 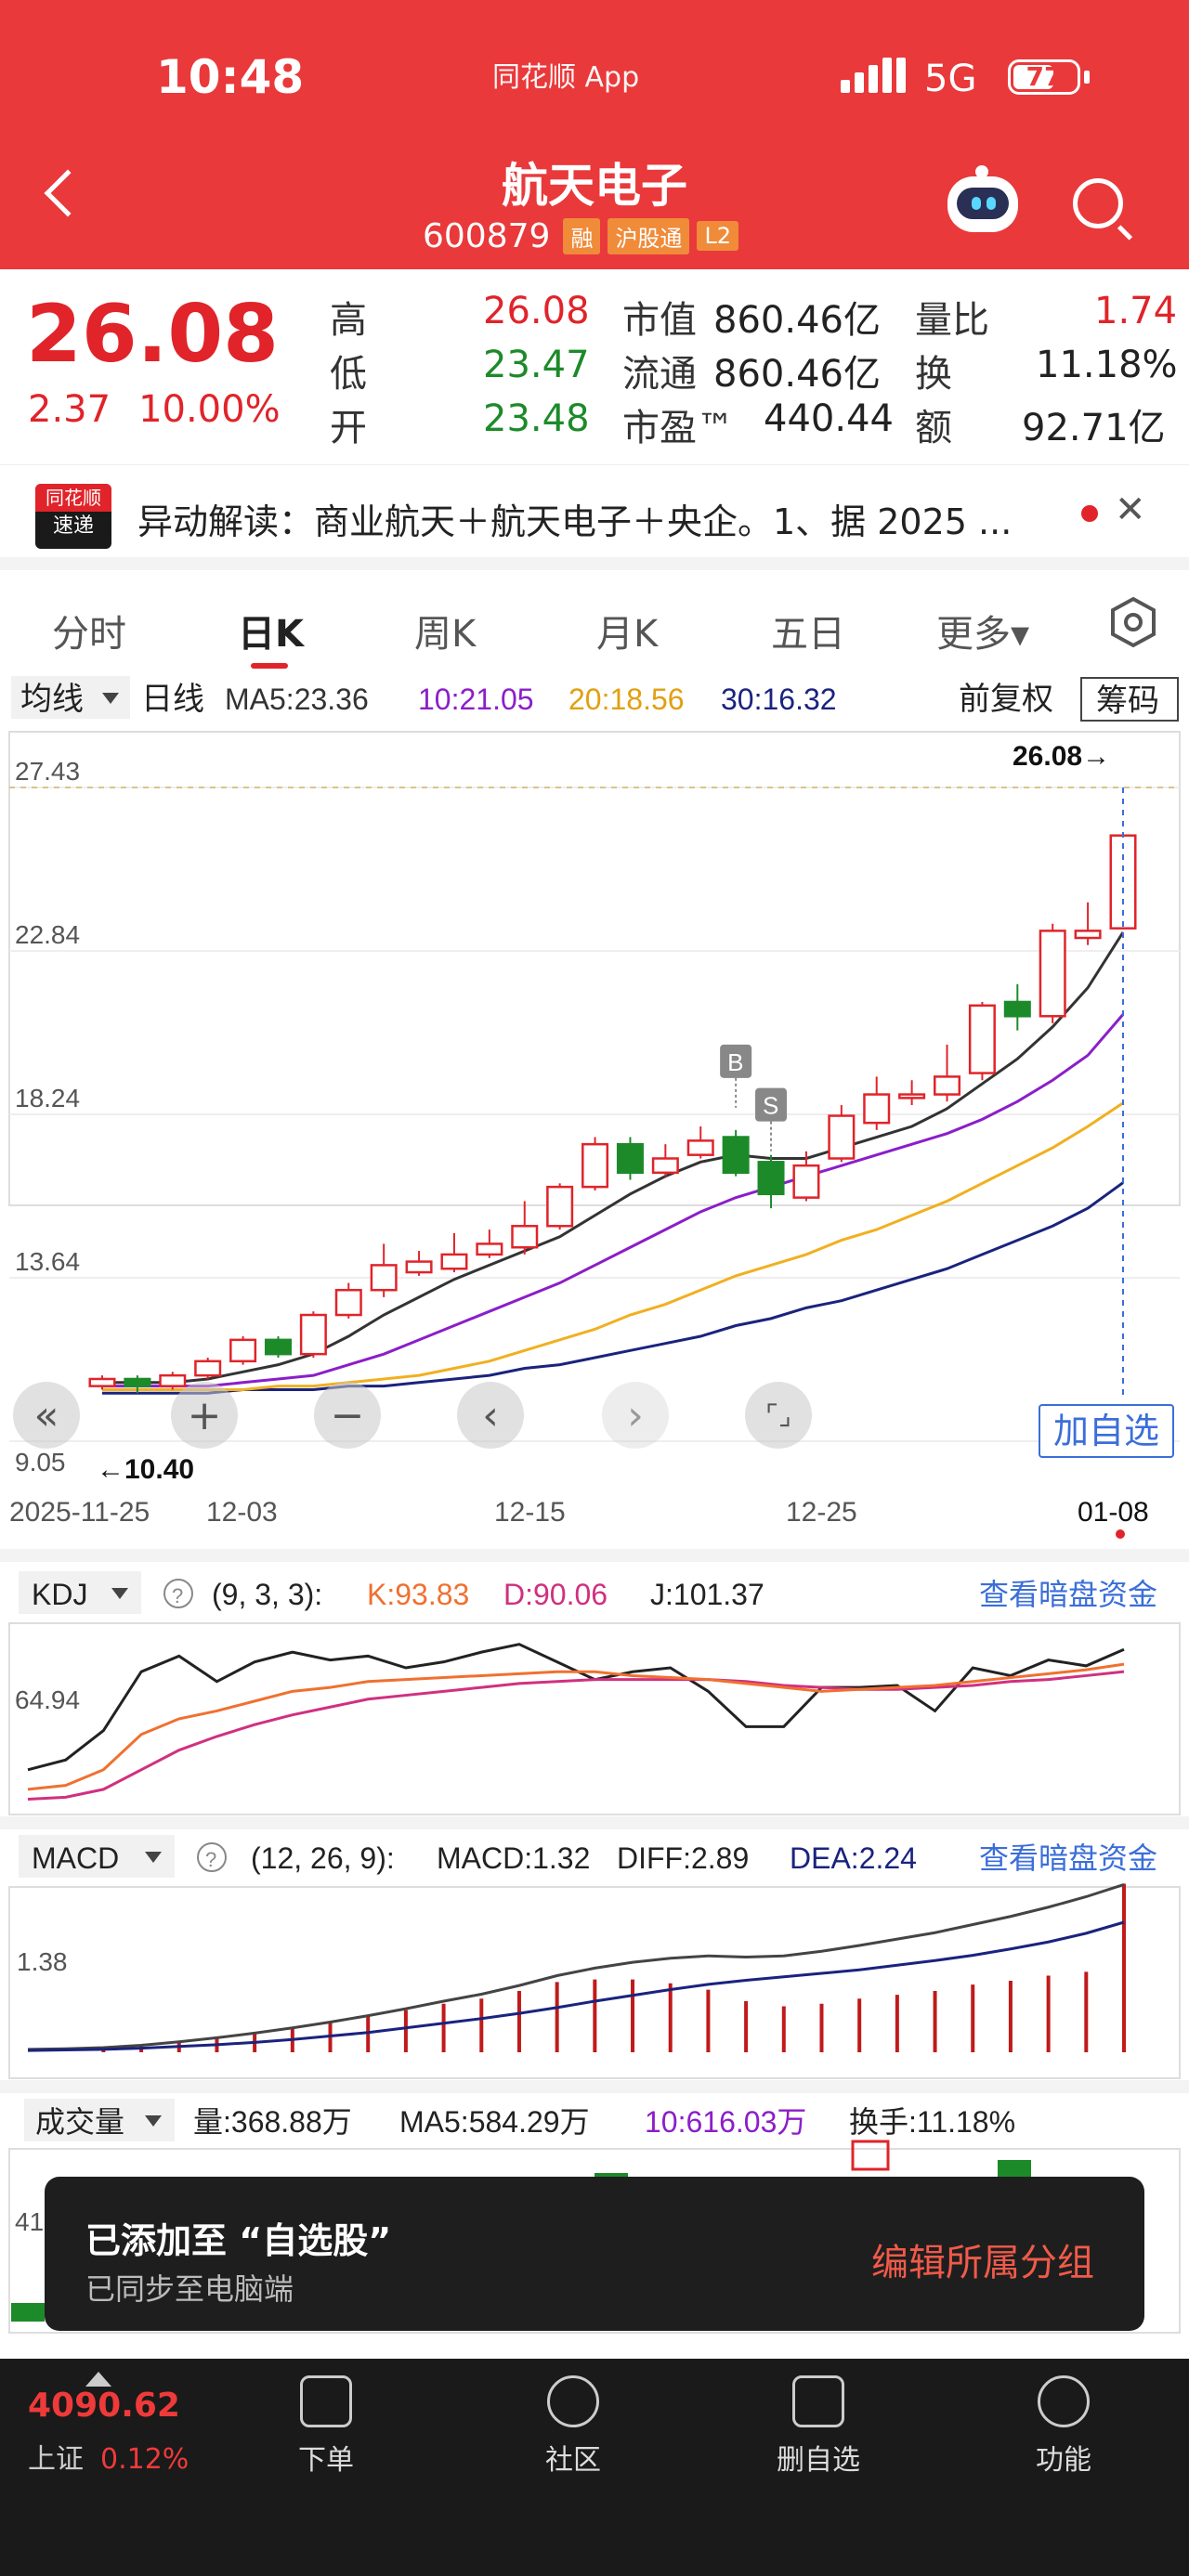 I want to click on ma20-label: 20:18.56, so click(x=626, y=699).